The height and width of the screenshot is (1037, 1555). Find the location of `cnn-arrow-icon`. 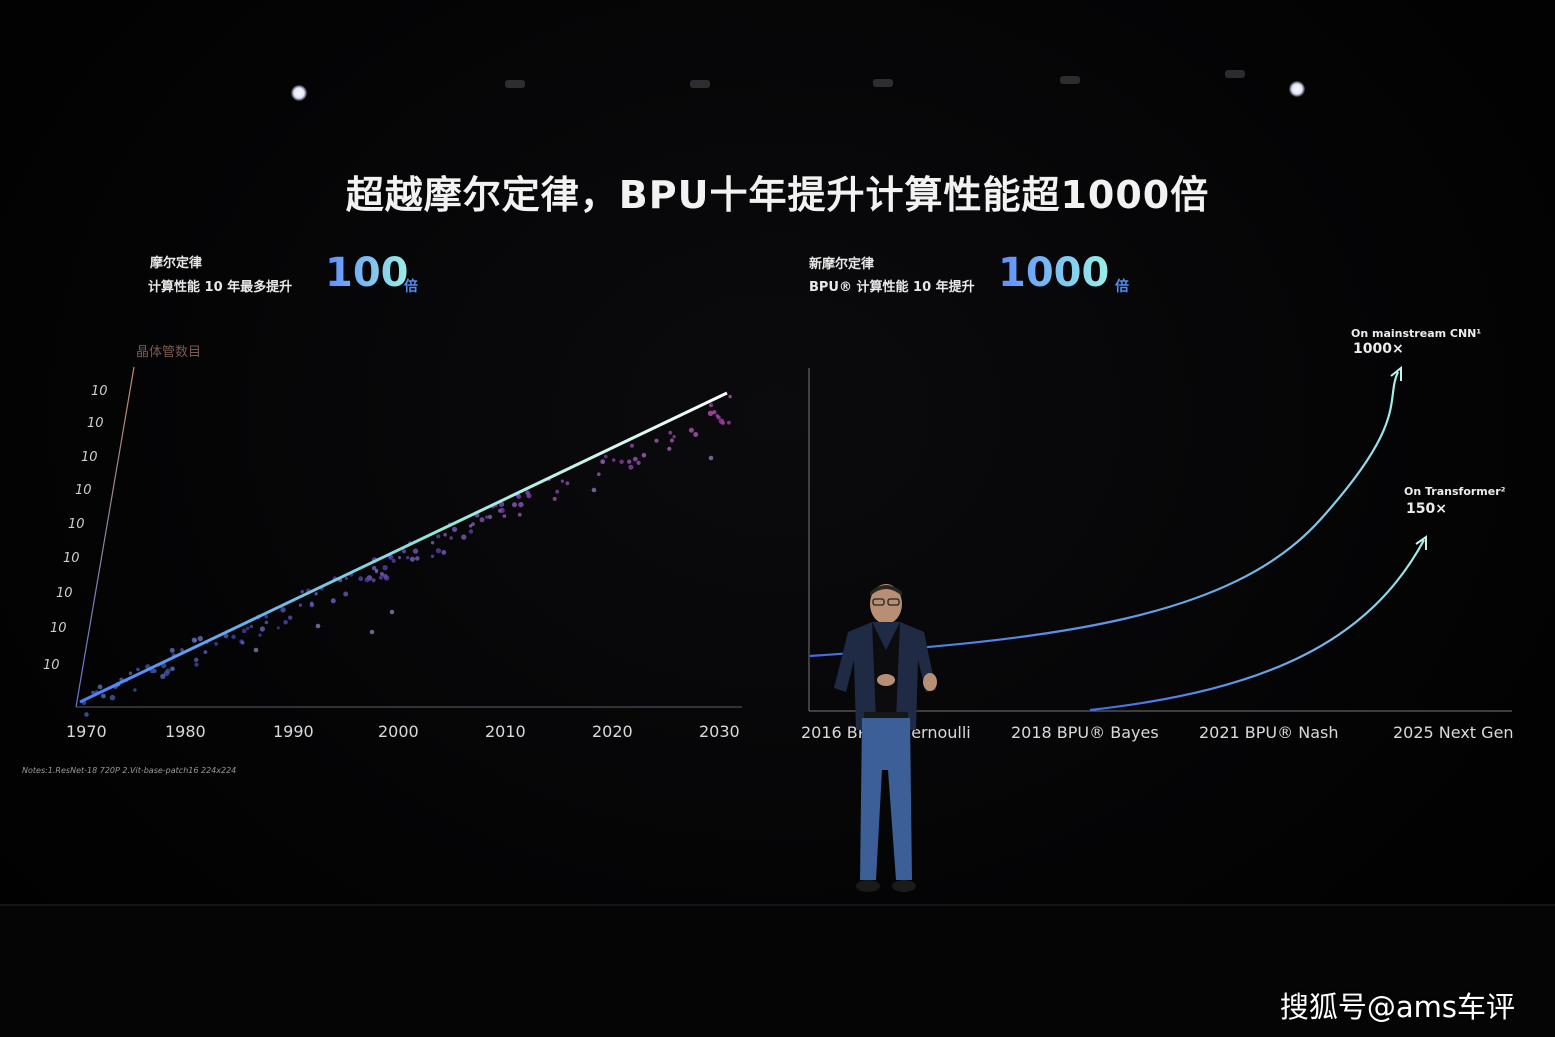

cnn-arrow-icon is located at coordinates (1396, 373).